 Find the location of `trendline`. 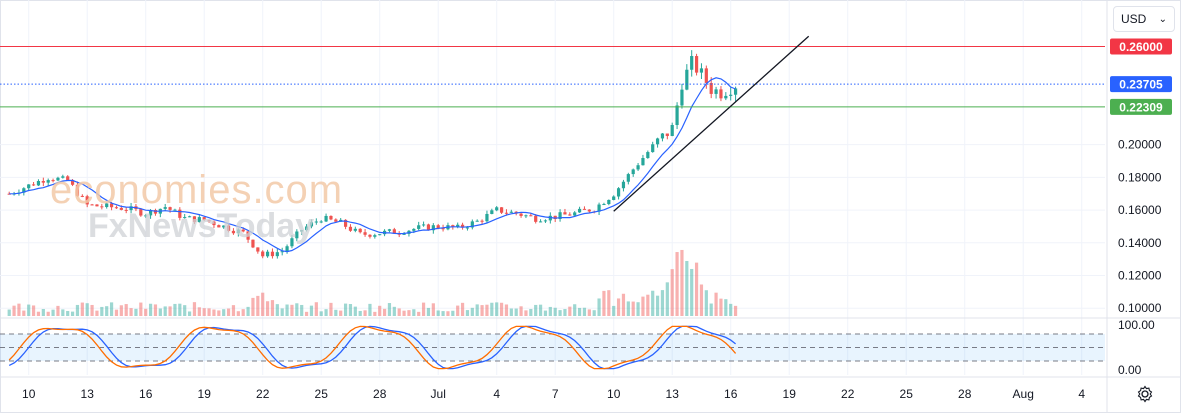

trendline is located at coordinates (711, 123).